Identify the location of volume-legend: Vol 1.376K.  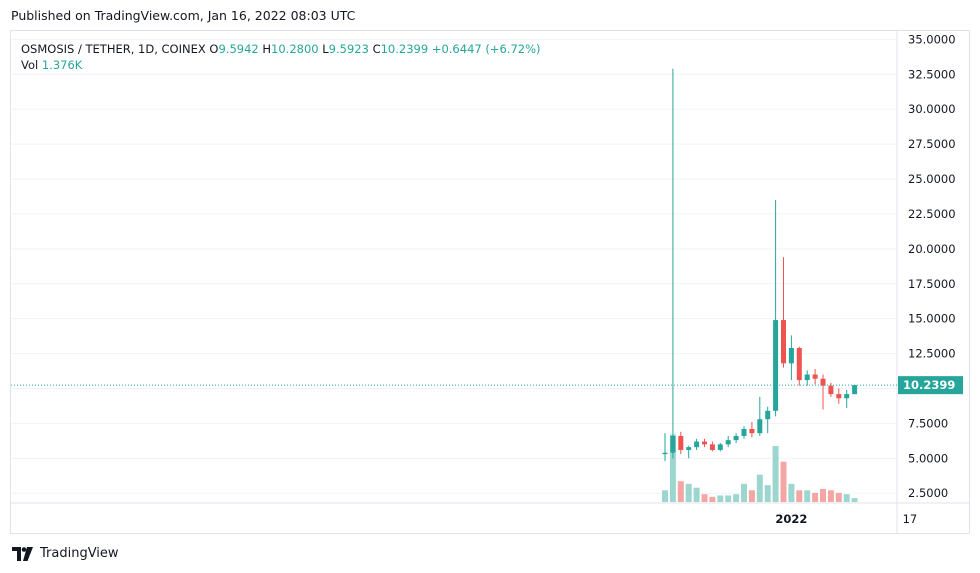
(51, 65).